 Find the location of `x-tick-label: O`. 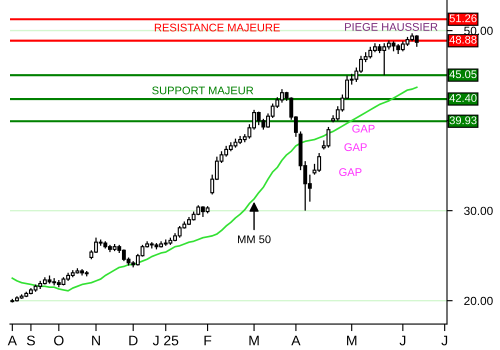

x-tick-label: O is located at coordinates (59, 341).